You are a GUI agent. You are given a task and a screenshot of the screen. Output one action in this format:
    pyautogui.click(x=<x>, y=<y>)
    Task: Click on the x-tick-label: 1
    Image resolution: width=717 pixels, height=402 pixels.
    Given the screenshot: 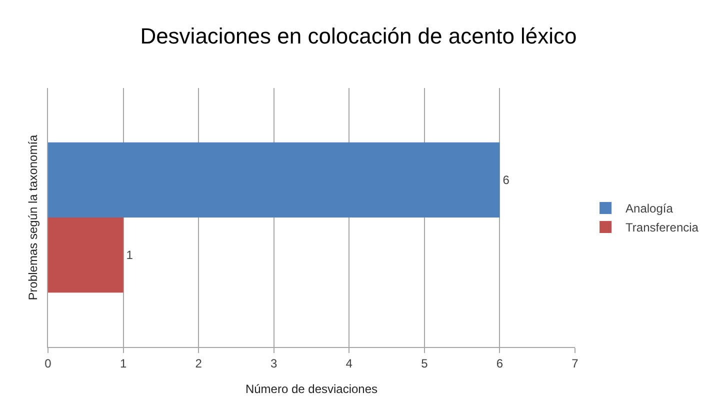 What is the action you would take?
    pyautogui.click(x=123, y=363)
    